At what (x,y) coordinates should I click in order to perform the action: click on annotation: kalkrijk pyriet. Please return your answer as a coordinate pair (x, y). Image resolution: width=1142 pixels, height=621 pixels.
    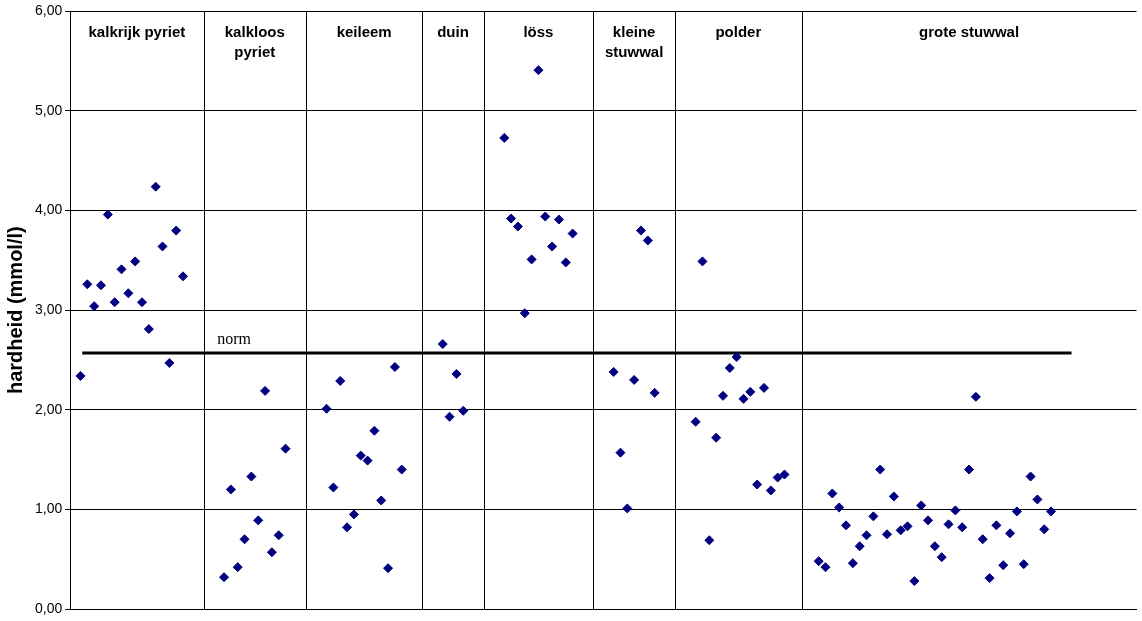
    Looking at the image, I should click on (137, 32).